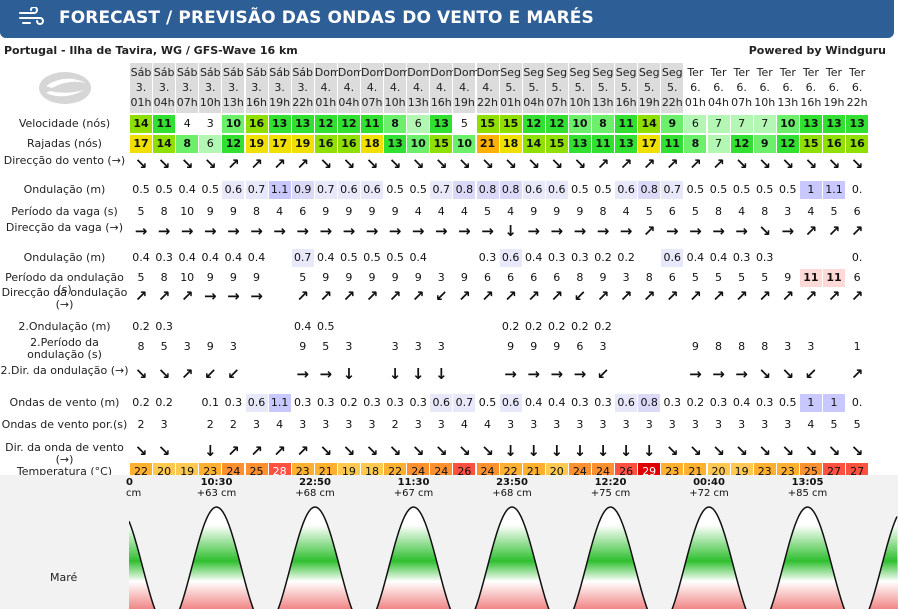 The width and height of the screenshot is (898, 609). What do you see at coordinates (857, 257) in the screenshot?
I see `cell-value: 0.` at bounding box center [857, 257].